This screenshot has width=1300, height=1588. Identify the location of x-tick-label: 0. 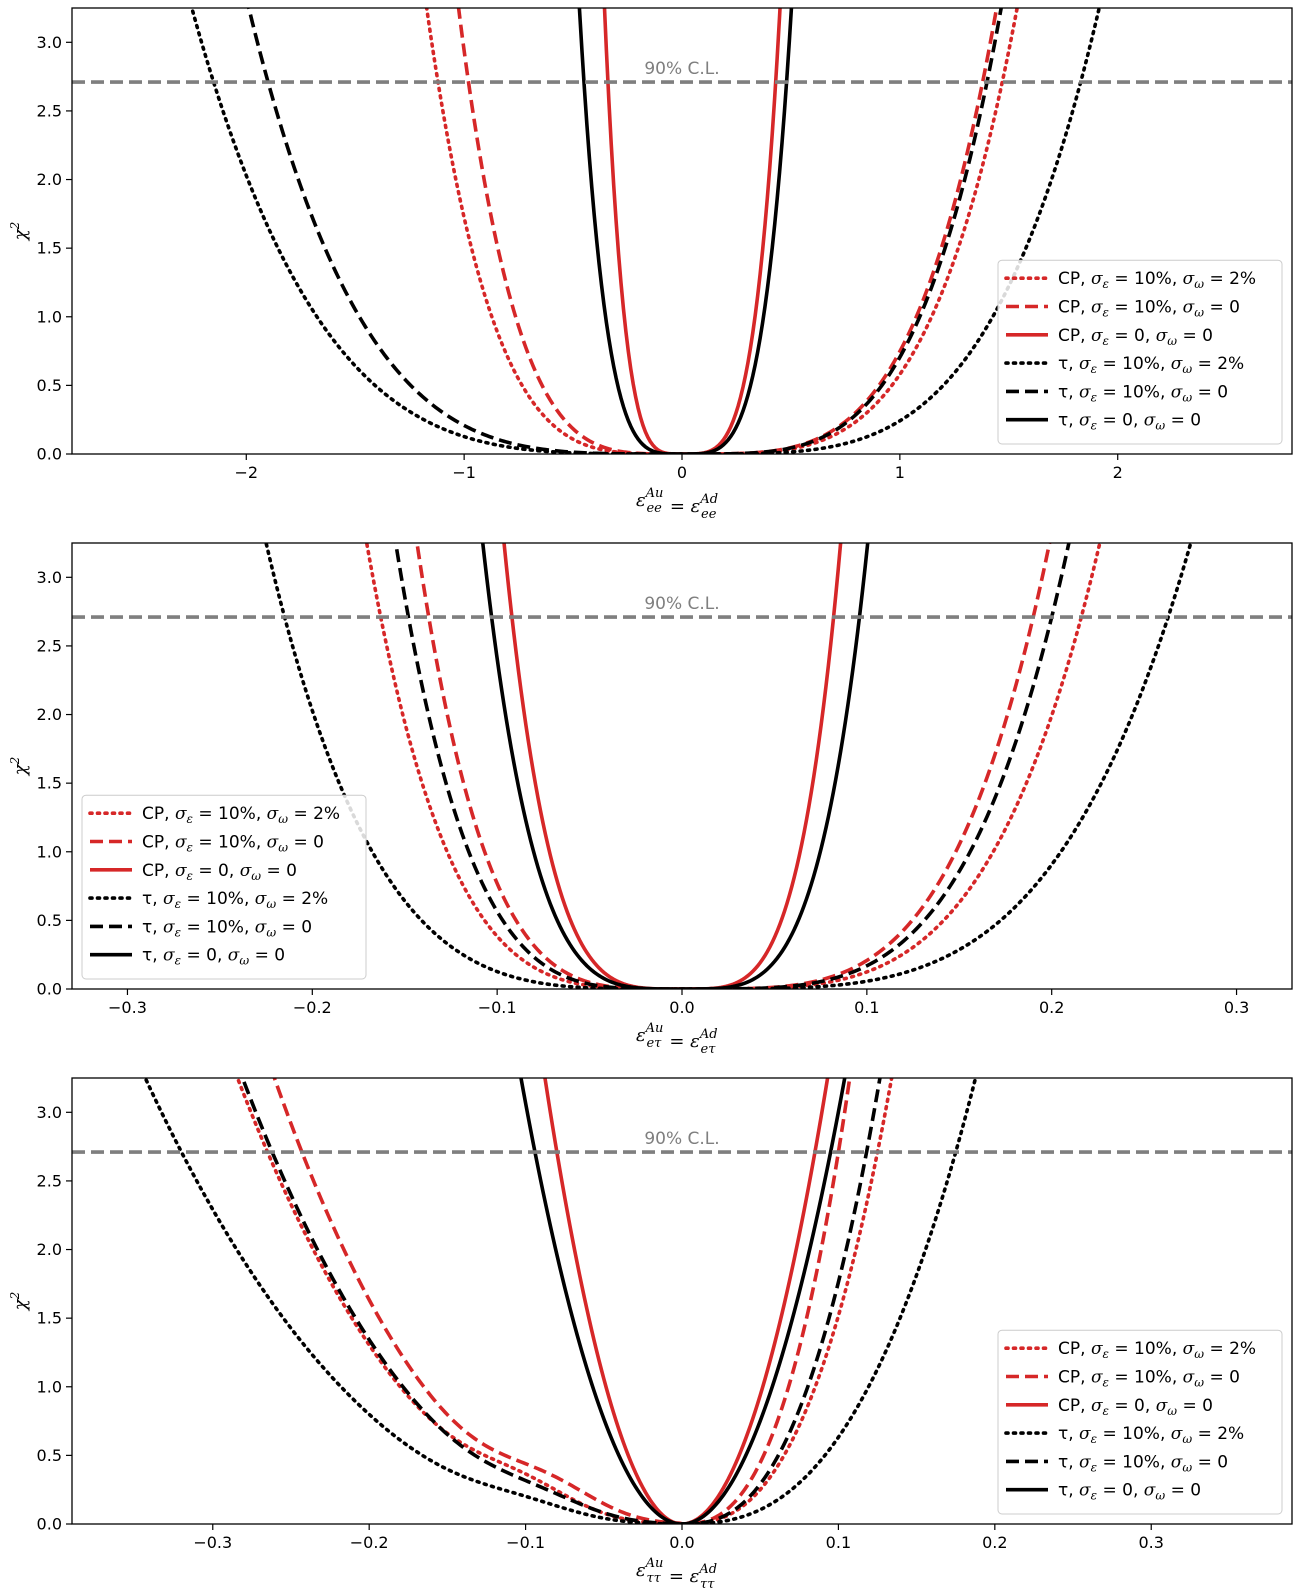
(682, 472).